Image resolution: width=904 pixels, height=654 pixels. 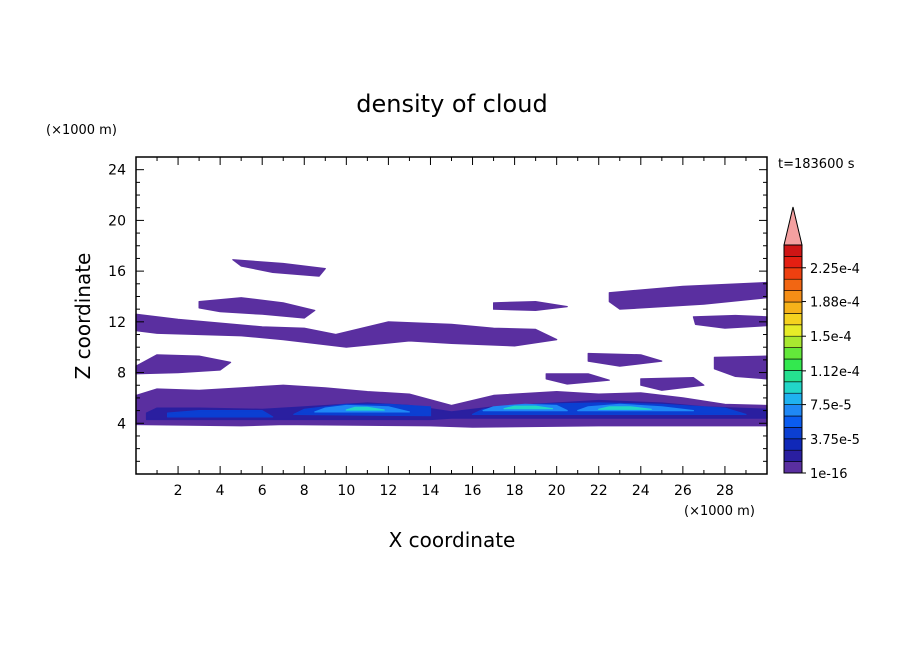 I want to click on colorbar-frame, so click(x=793, y=359).